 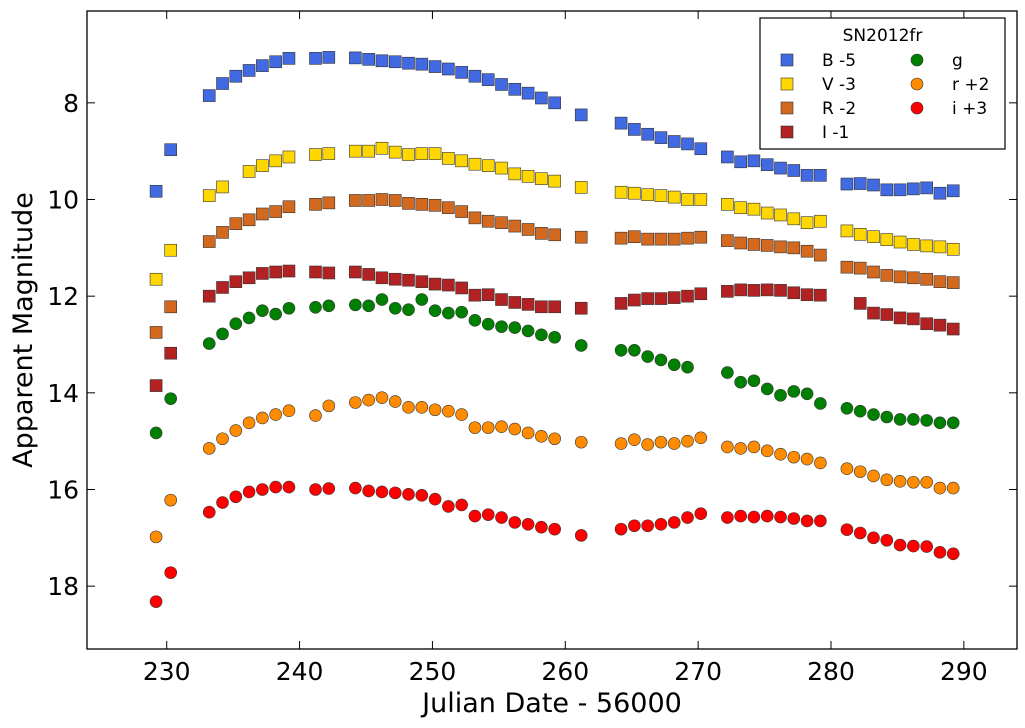 I want to click on legend-label: i +3, so click(x=969, y=109).